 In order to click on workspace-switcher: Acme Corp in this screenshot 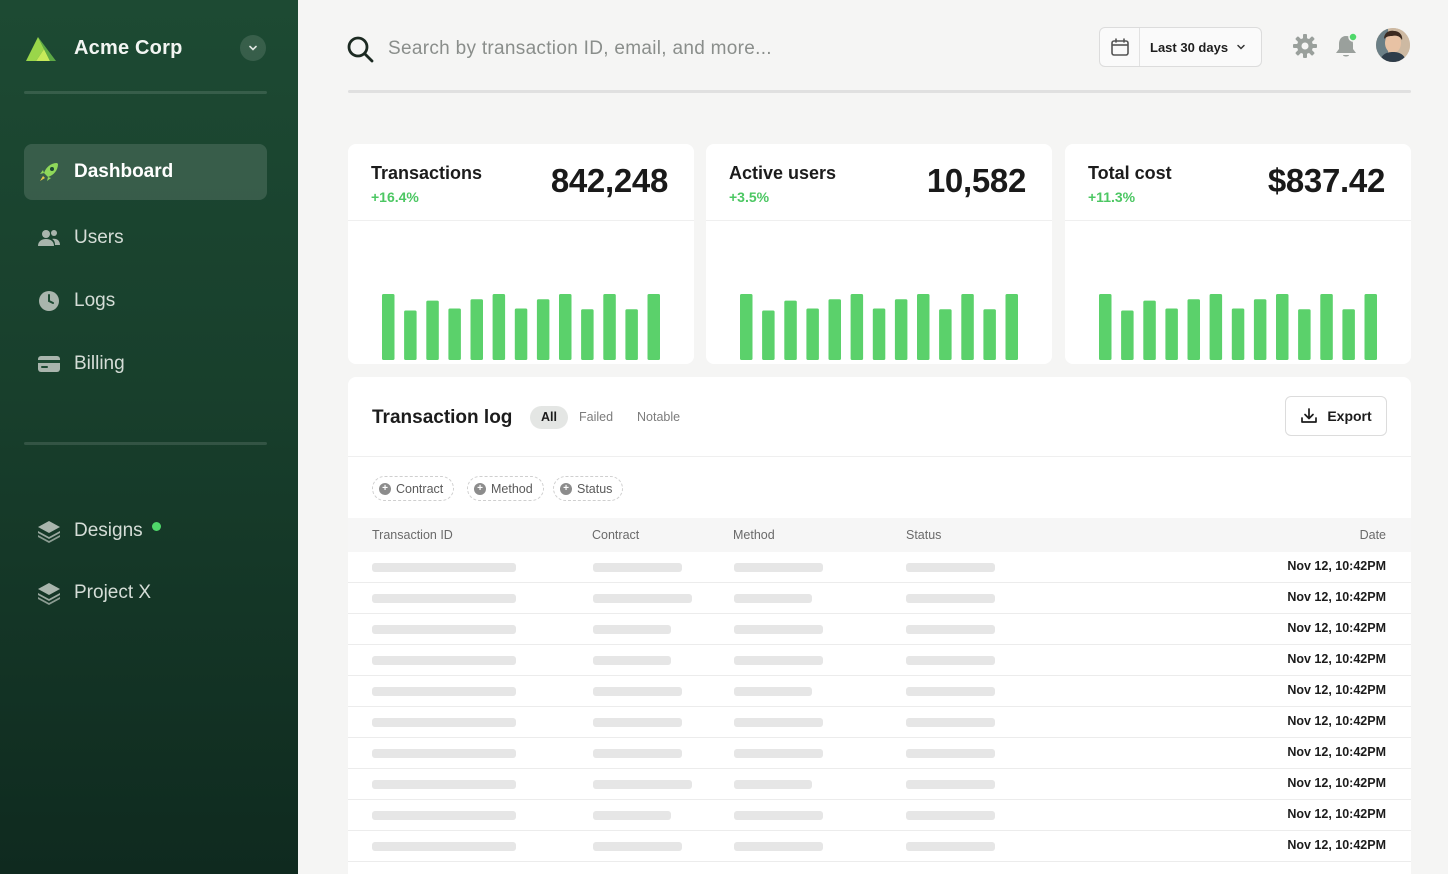, I will do `click(145, 48)`.